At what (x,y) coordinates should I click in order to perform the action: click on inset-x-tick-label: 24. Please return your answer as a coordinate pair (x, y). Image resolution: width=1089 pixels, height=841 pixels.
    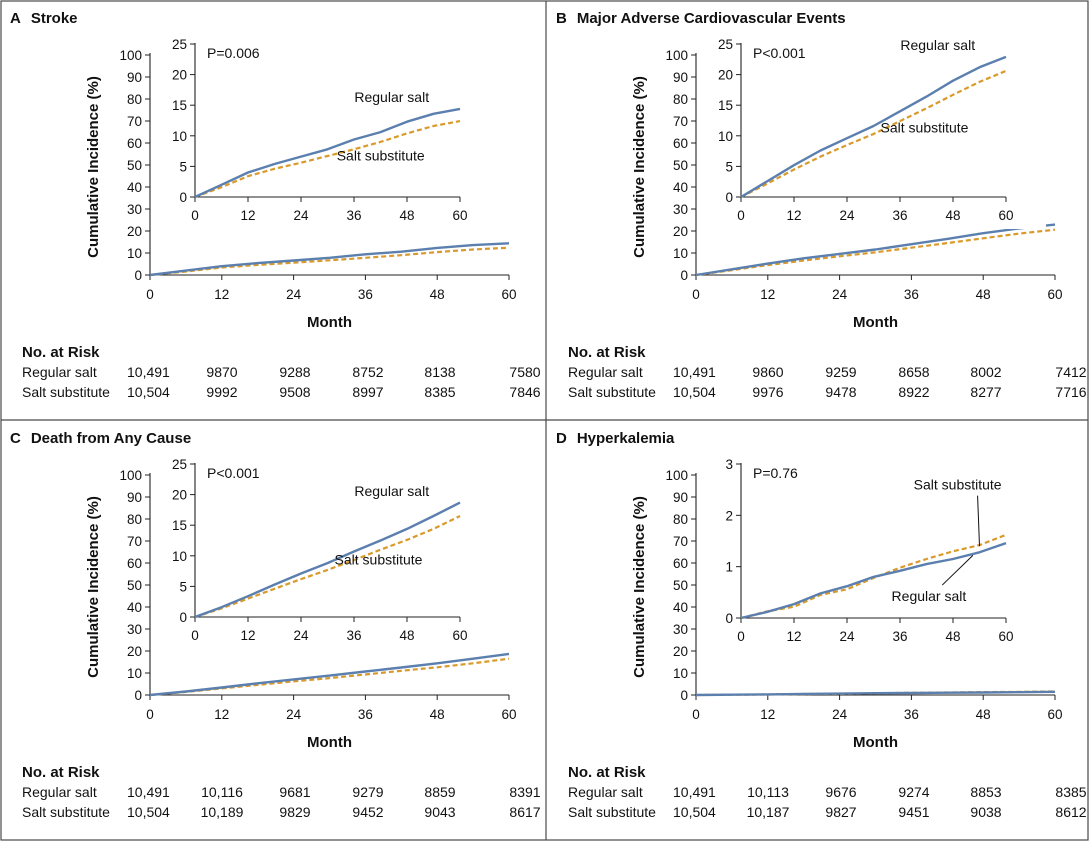
    Looking at the image, I should click on (301, 215).